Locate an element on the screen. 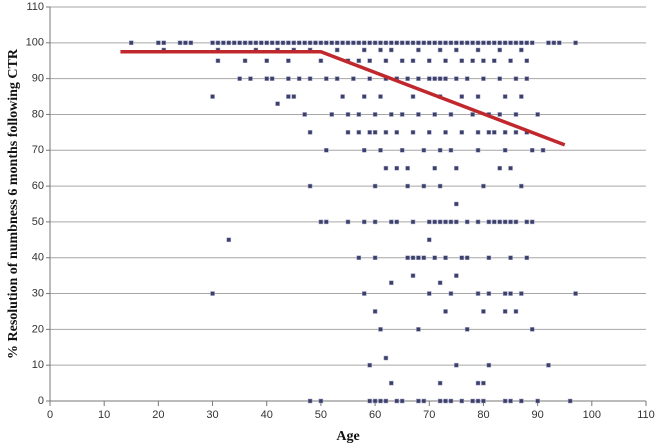  x-tick-label: 20 is located at coordinates (158, 415).